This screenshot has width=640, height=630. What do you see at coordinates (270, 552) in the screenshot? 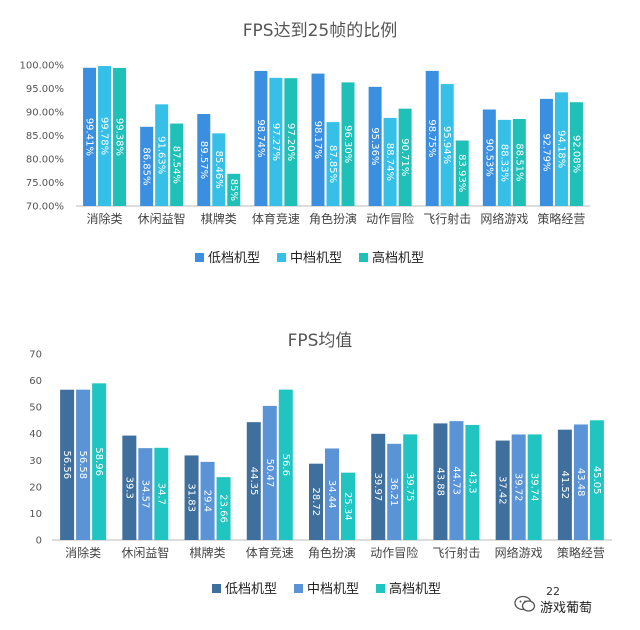
I see `x-tick-label: 体育竞速` at bounding box center [270, 552].